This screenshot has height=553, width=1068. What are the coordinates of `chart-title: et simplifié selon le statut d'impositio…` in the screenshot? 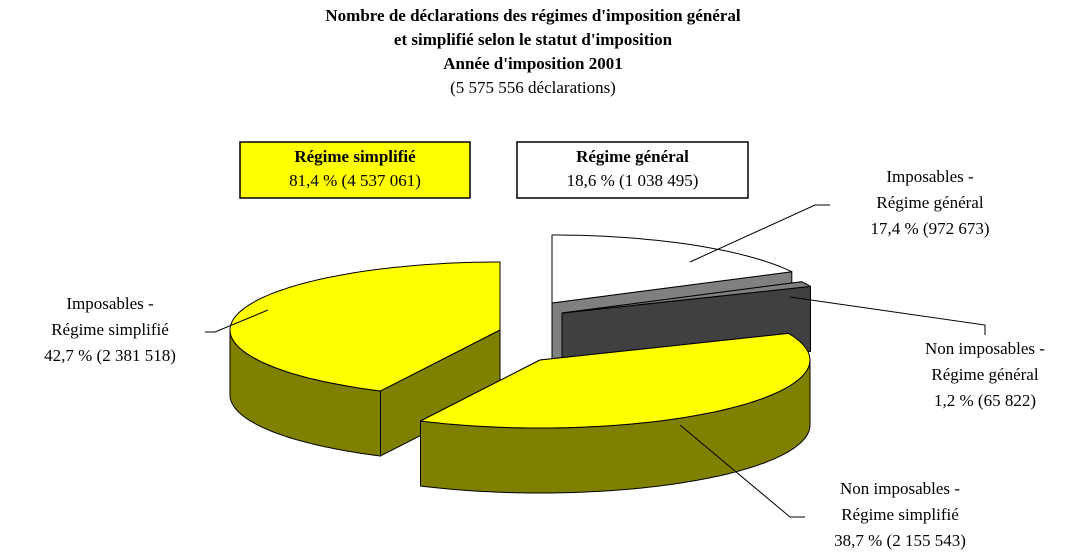 It's located at (533, 39).